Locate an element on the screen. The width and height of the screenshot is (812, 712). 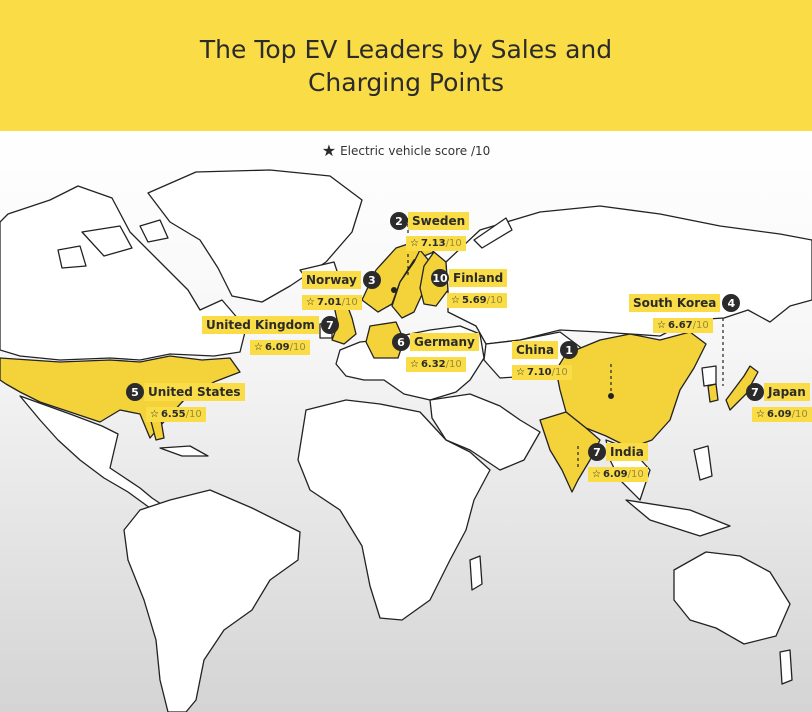
norway-pin is located at coordinates (394, 290).